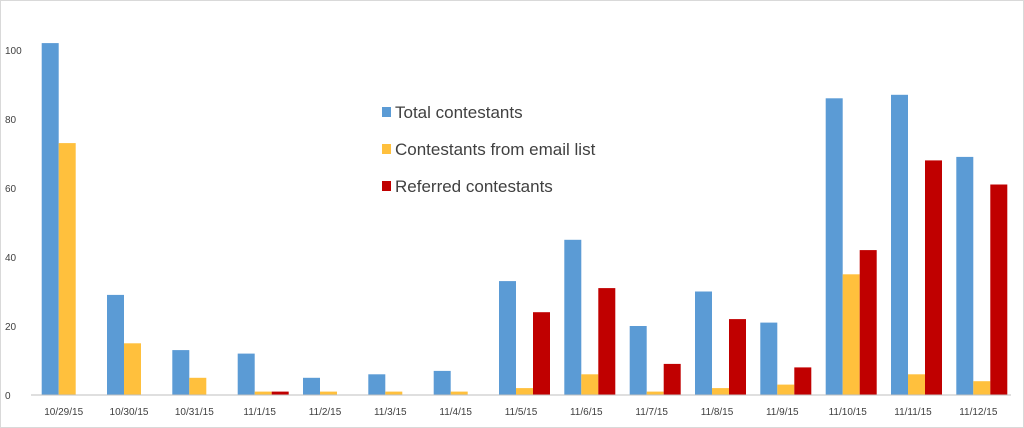  I want to click on x-tick-label: 11/2/15, so click(325, 412).